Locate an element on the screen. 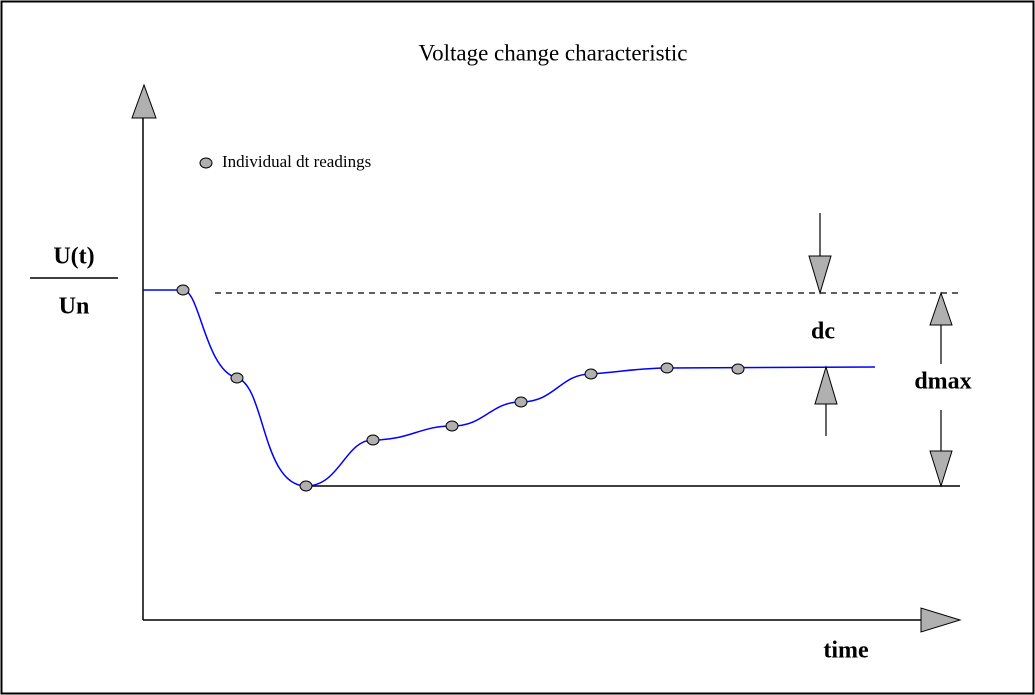 This screenshot has height=695, width=1035. x-label: time is located at coordinates (846, 651).